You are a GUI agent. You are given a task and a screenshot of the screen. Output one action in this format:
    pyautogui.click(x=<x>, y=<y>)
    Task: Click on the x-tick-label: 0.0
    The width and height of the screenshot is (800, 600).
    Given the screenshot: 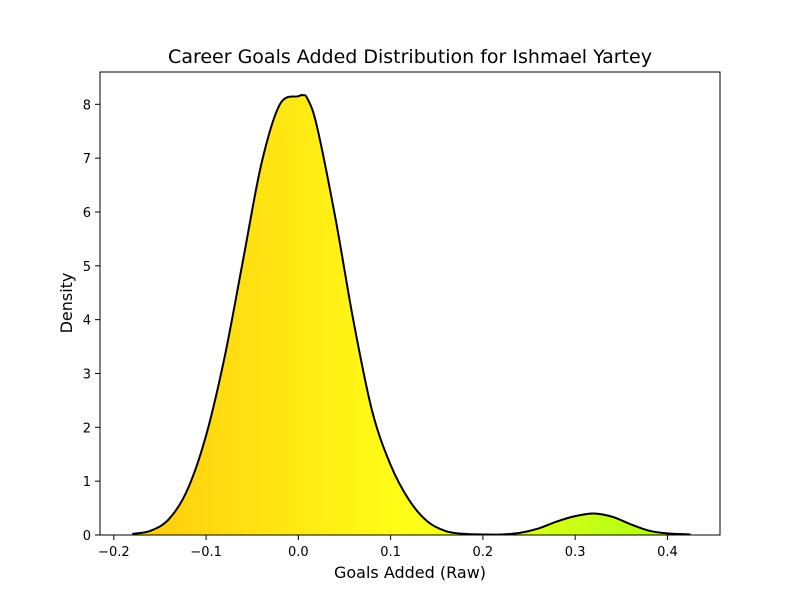 What is the action you would take?
    pyautogui.click(x=298, y=552)
    